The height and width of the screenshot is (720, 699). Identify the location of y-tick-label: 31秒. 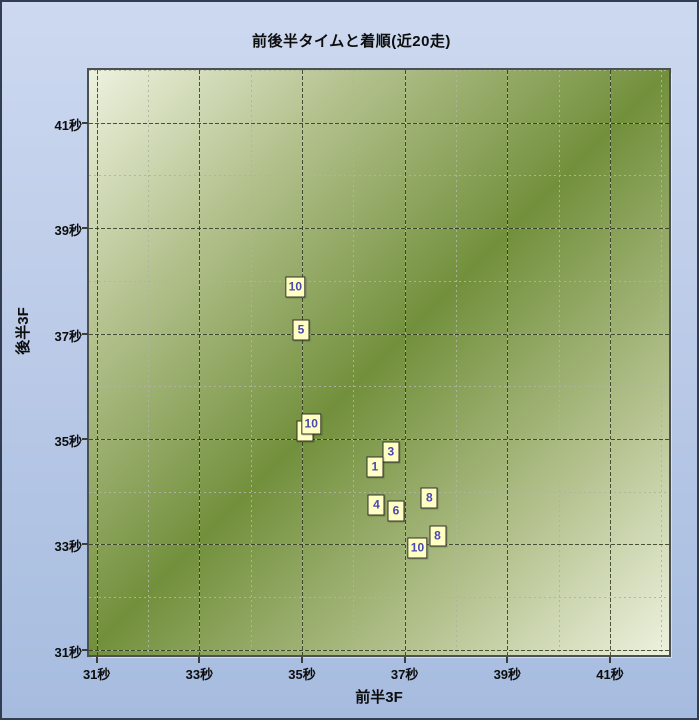
(68, 652).